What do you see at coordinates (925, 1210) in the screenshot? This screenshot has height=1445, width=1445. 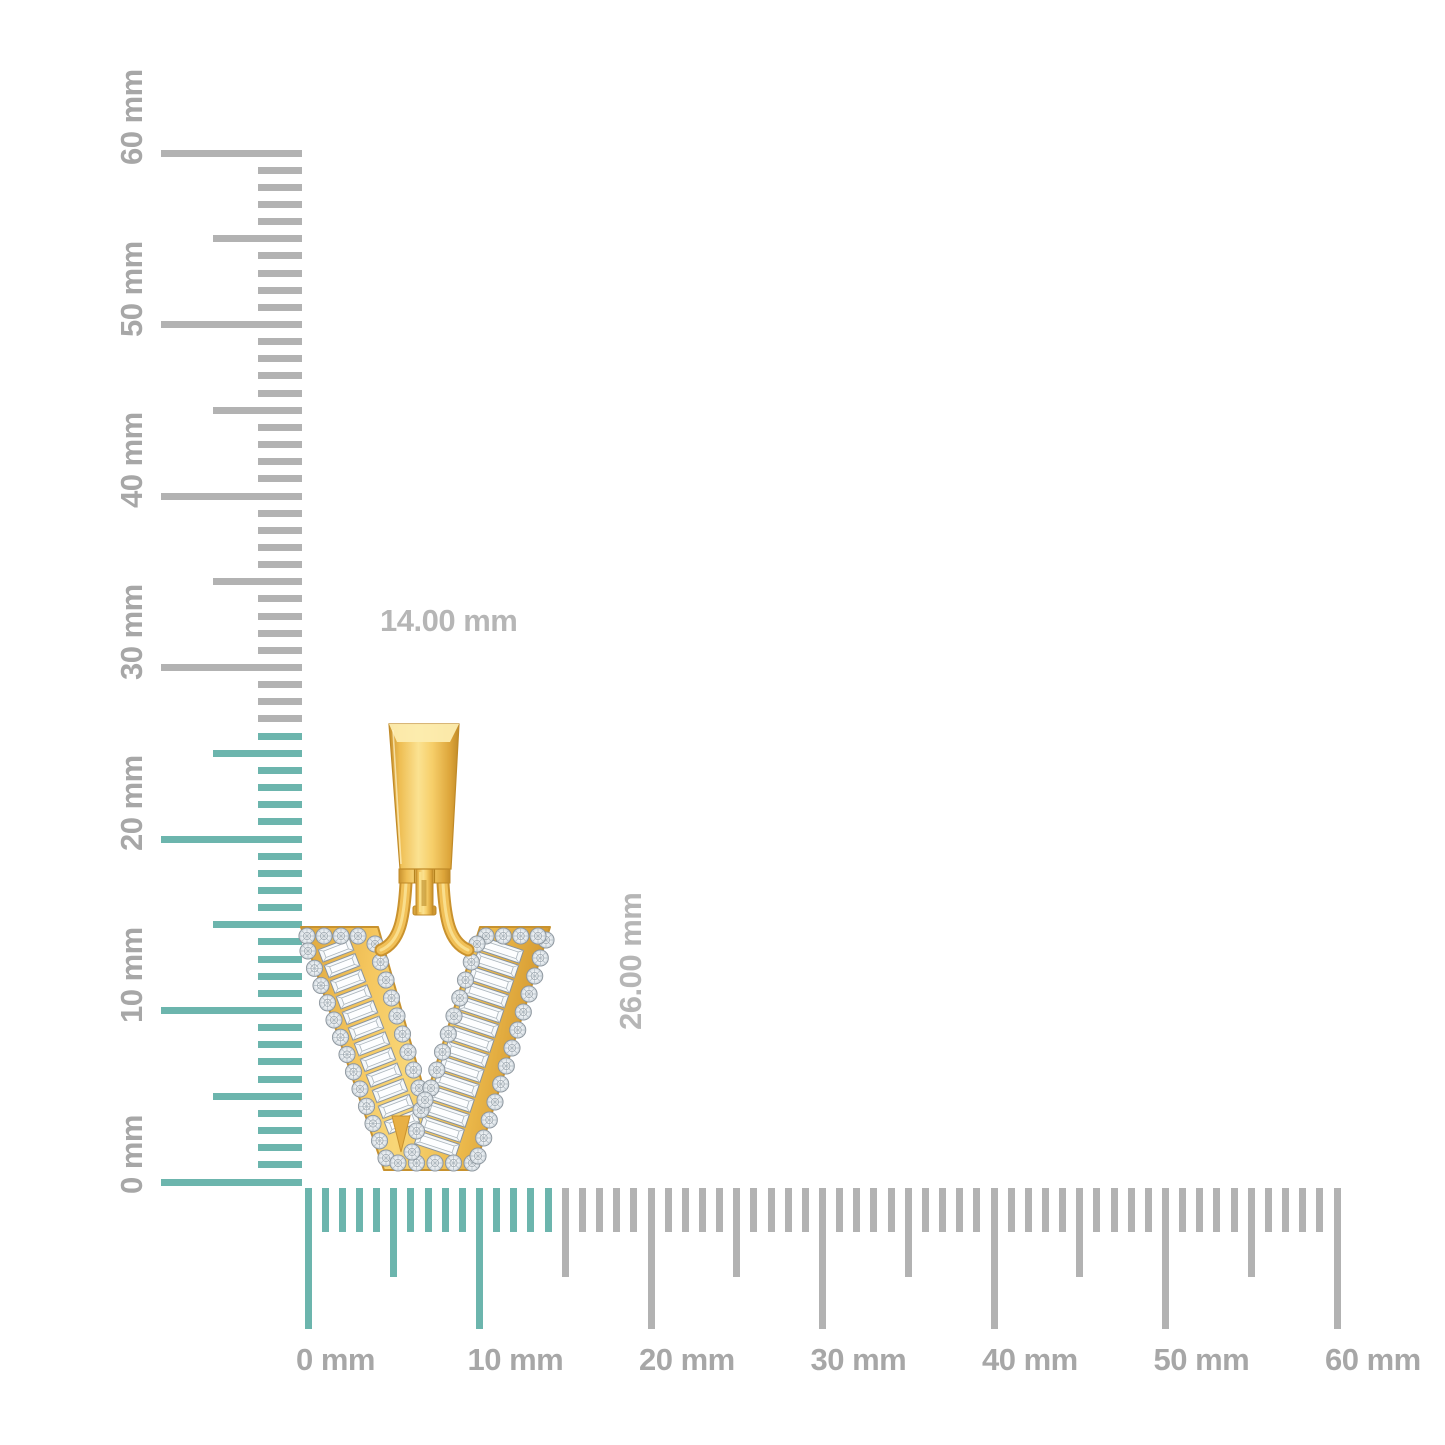 I see `h-tick-36mm` at bounding box center [925, 1210].